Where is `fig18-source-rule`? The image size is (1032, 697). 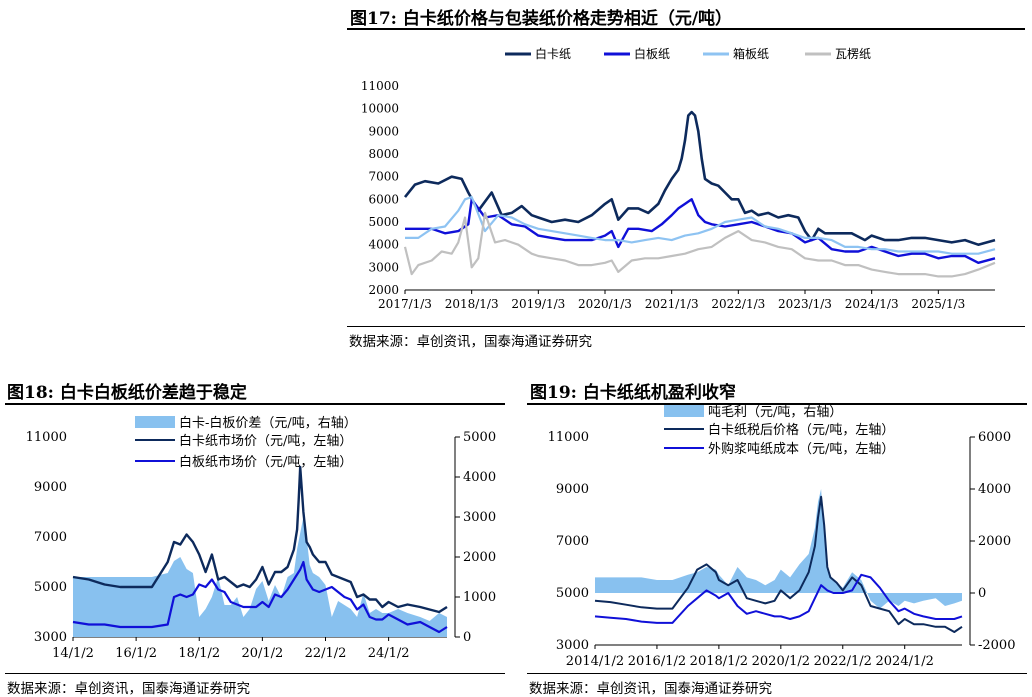 fig18-source-rule is located at coordinates (255, 673).